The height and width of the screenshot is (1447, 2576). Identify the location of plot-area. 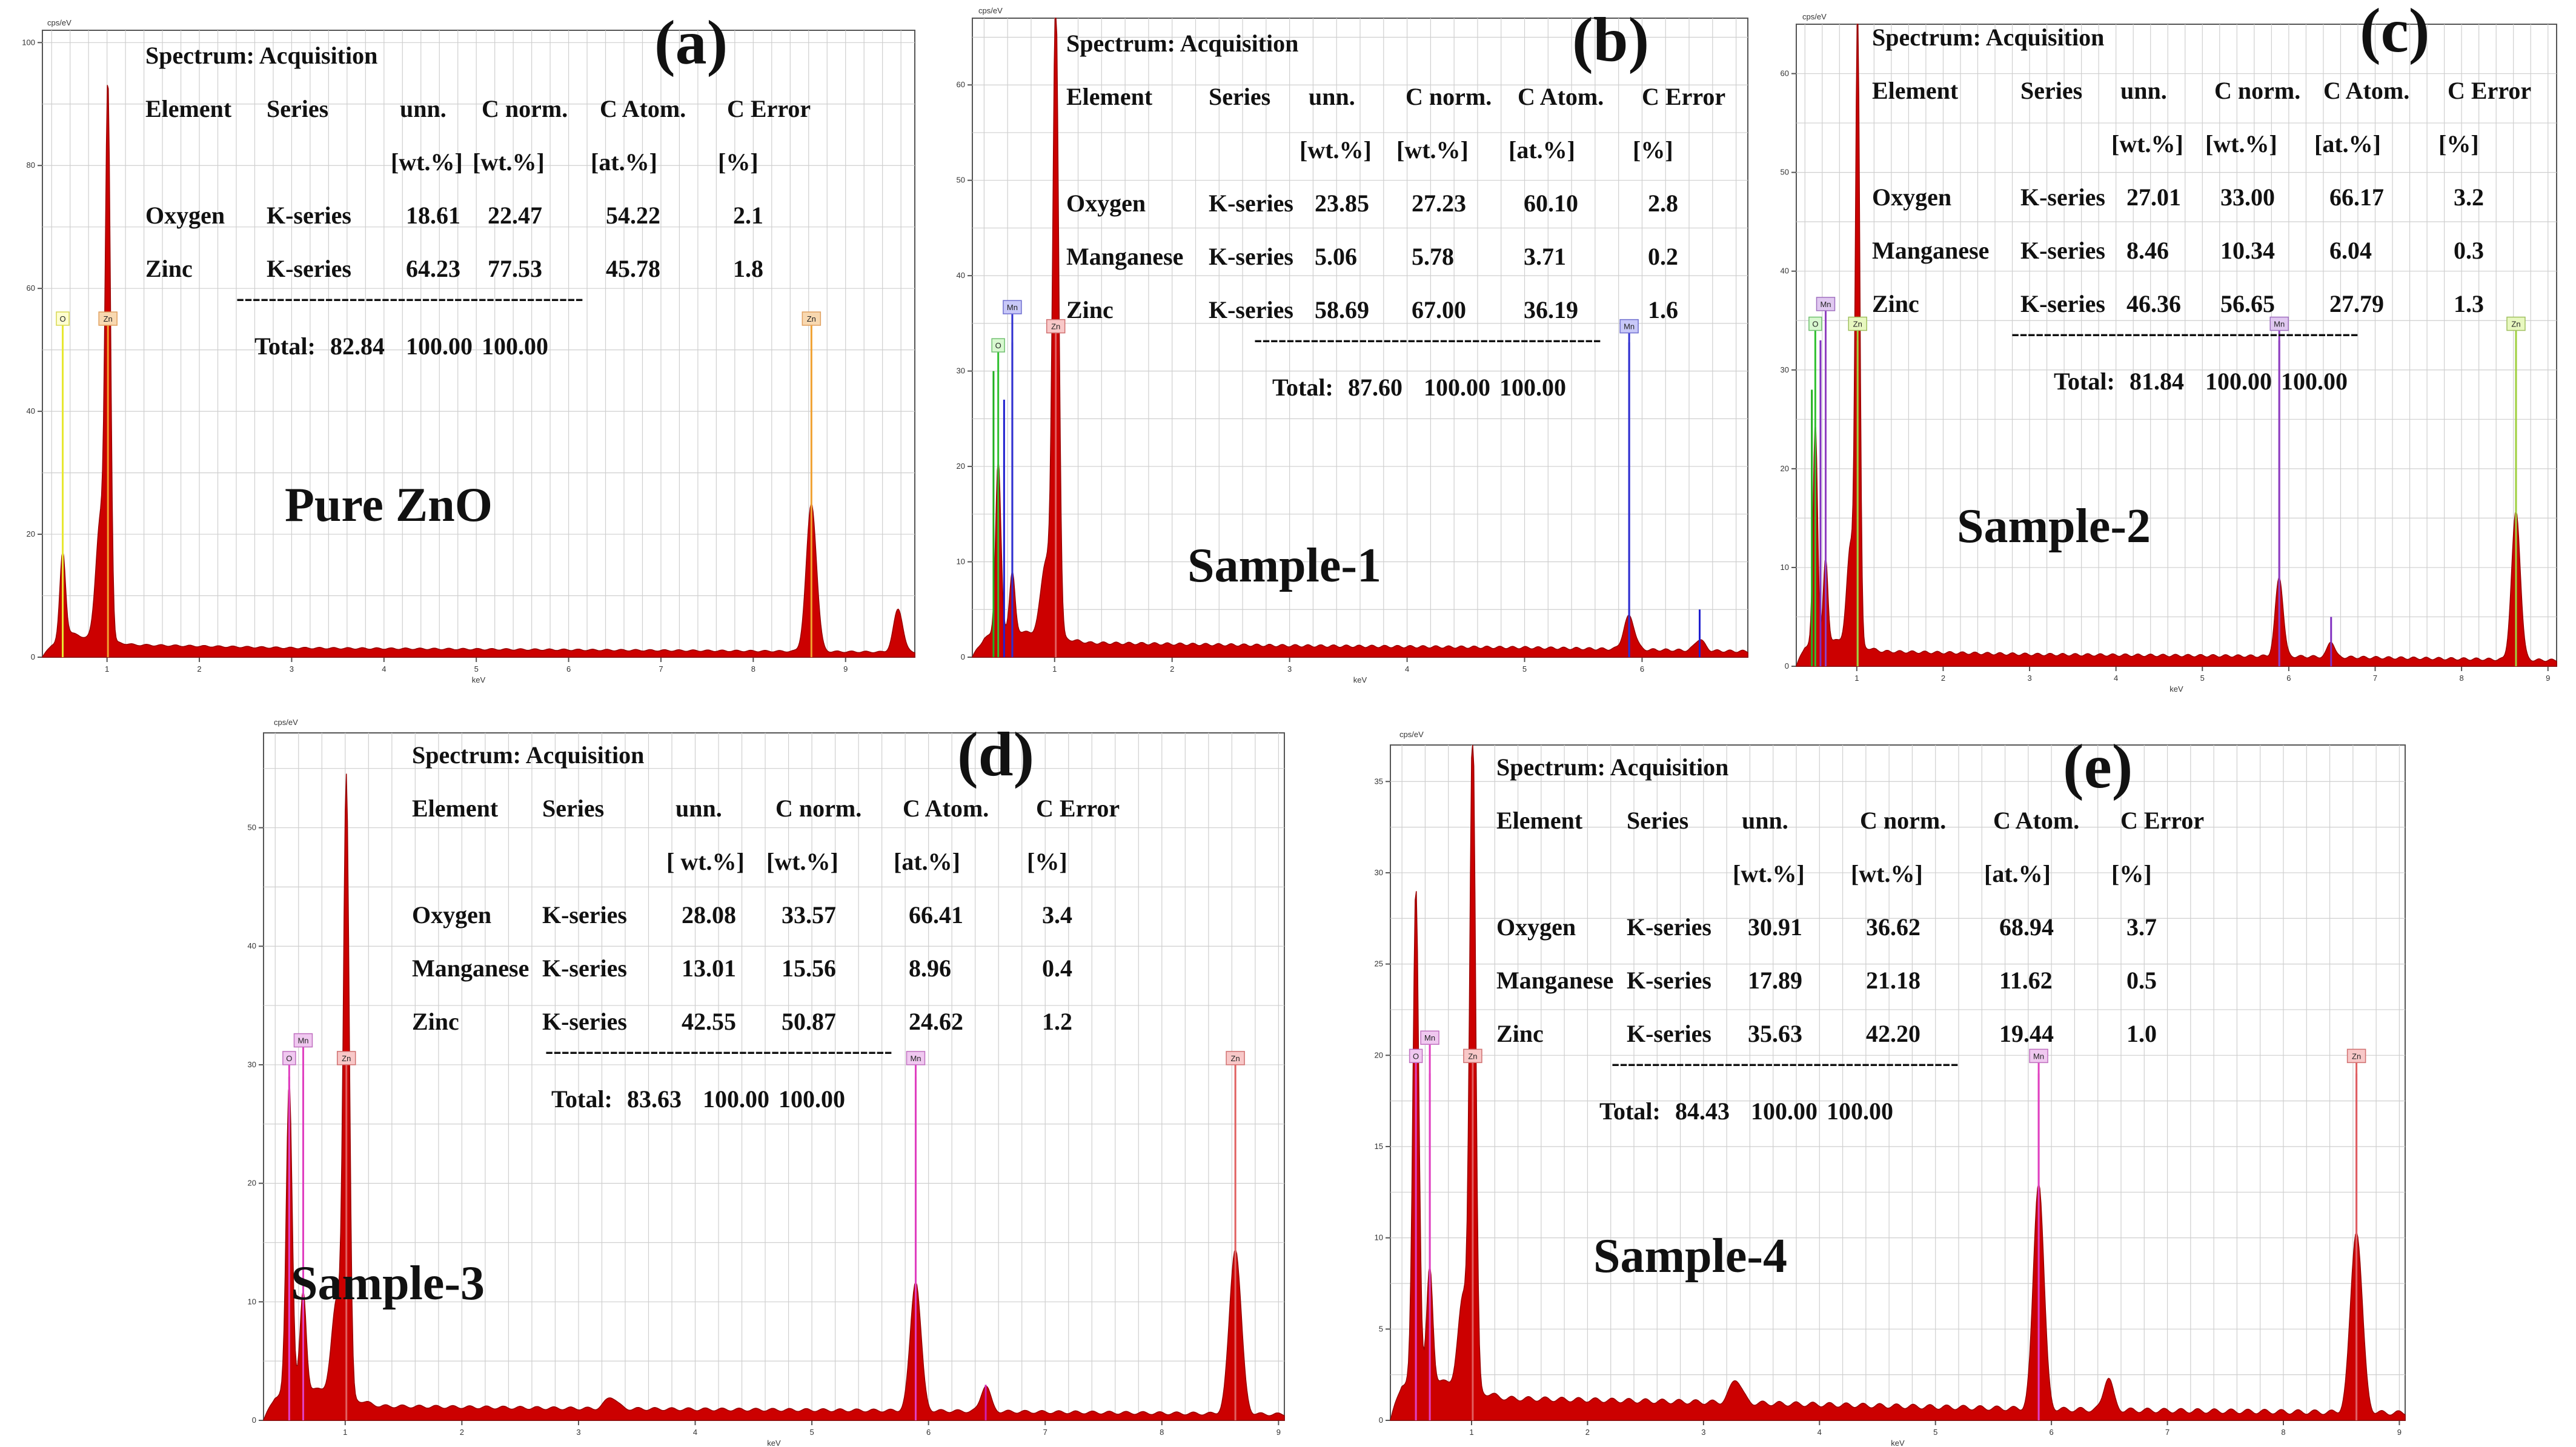
(2176, 345).